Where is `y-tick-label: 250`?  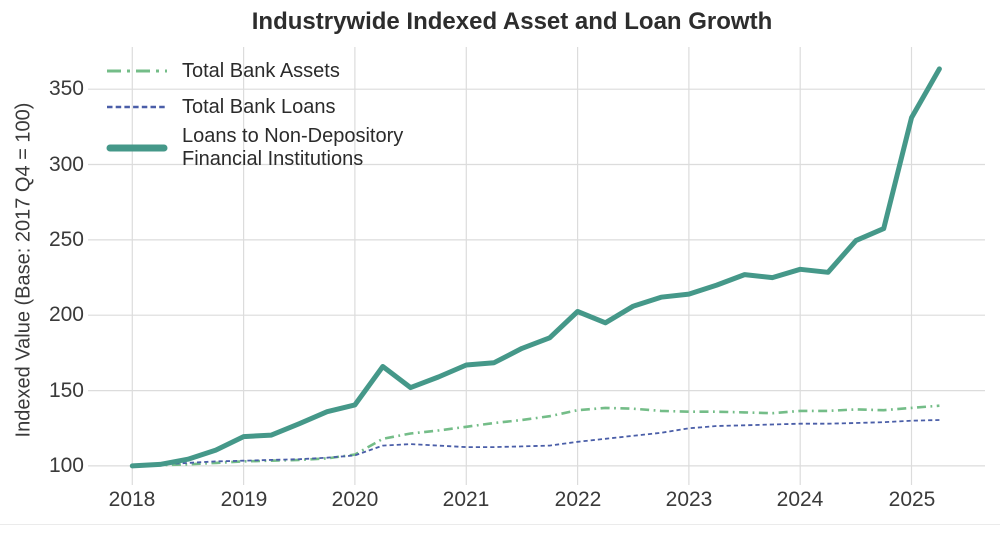
y-tick-label: 250 is located at coordinates (66, 239).